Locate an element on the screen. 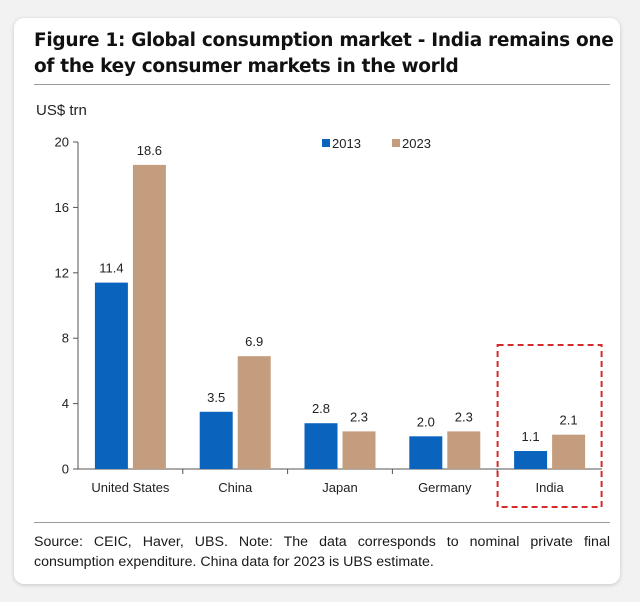 Image resolution: width=640 pixels, height=602 pixels. data-label: 2.8 is located at coordinates (321, 408).